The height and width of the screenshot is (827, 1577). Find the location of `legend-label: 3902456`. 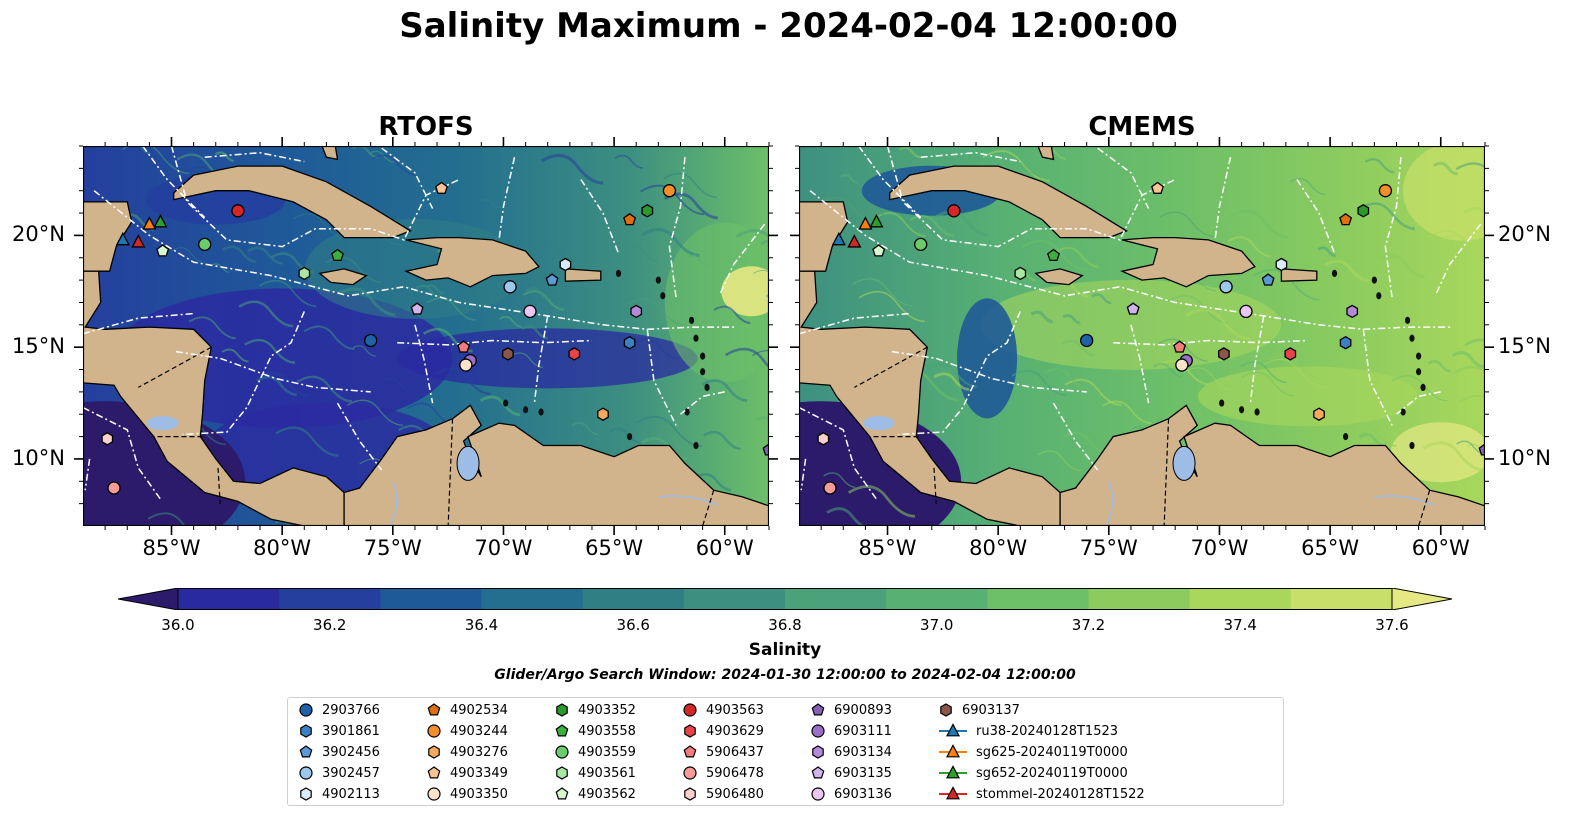

legend-label: 3902456 is located at coordinates (351, 752).